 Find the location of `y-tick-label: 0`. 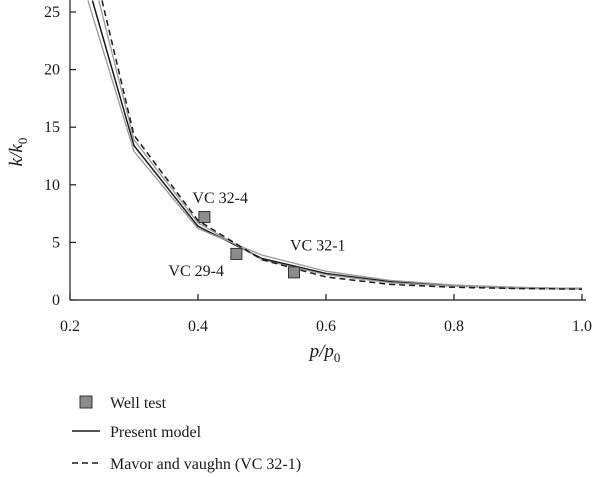

y-tick-label: 0 is located at coordinates (56, 300).